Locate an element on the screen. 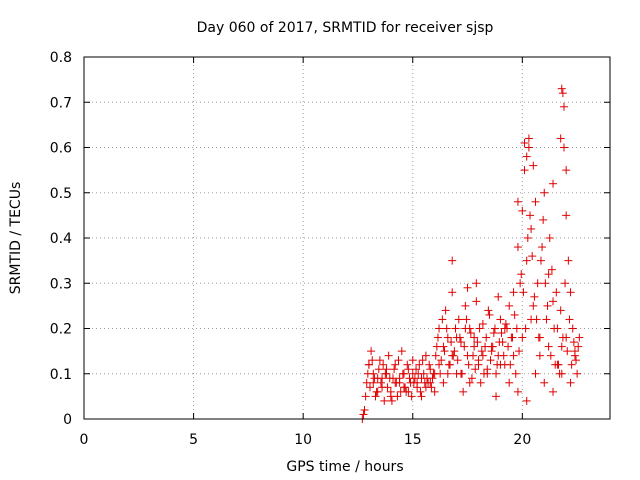 Image resolution: width=640 pixels, height=480 pixels. y-tick-label: 0.4 is located at coordinates (61, 239).